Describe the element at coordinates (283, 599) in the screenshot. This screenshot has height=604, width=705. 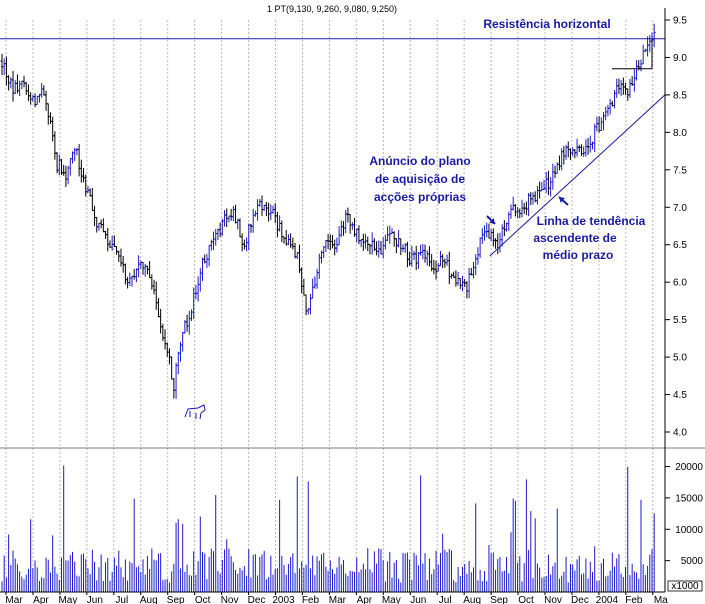
I see `x-tick-label: 2003` at that location.